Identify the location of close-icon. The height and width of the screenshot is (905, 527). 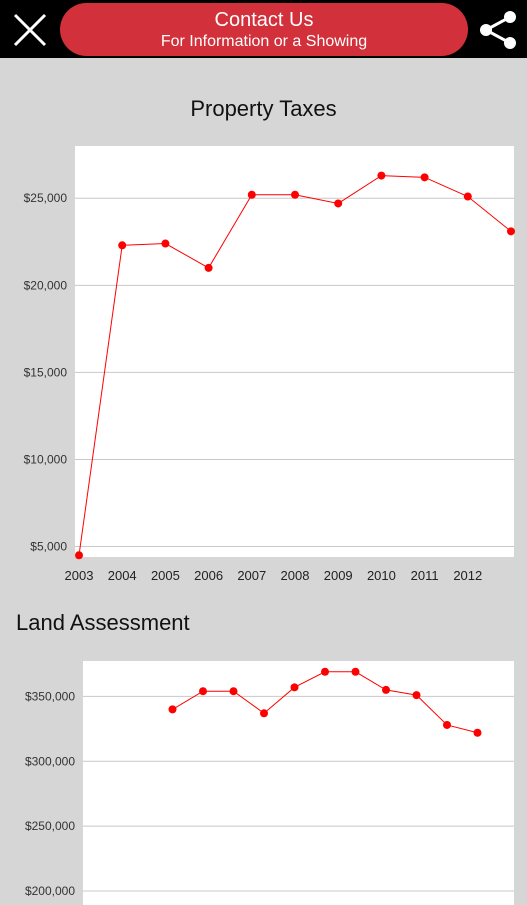
(30, 30).